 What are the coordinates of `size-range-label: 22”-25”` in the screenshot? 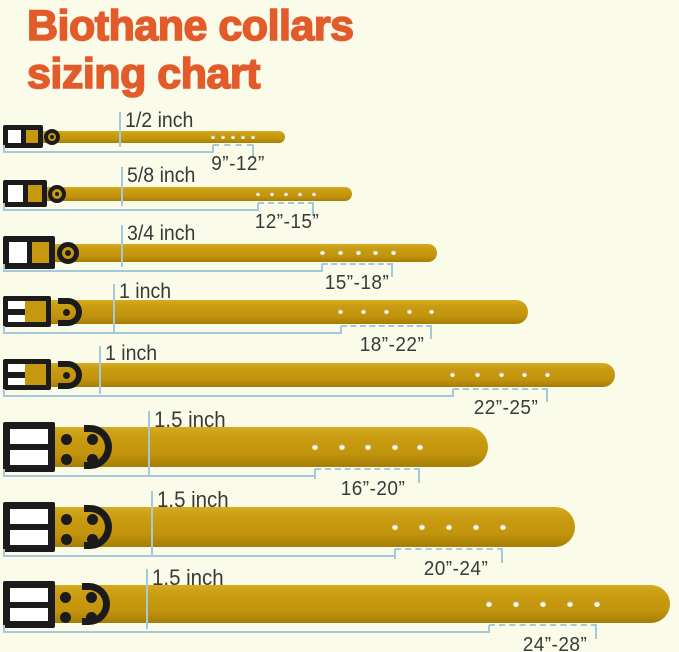 It's located at (506, 408).